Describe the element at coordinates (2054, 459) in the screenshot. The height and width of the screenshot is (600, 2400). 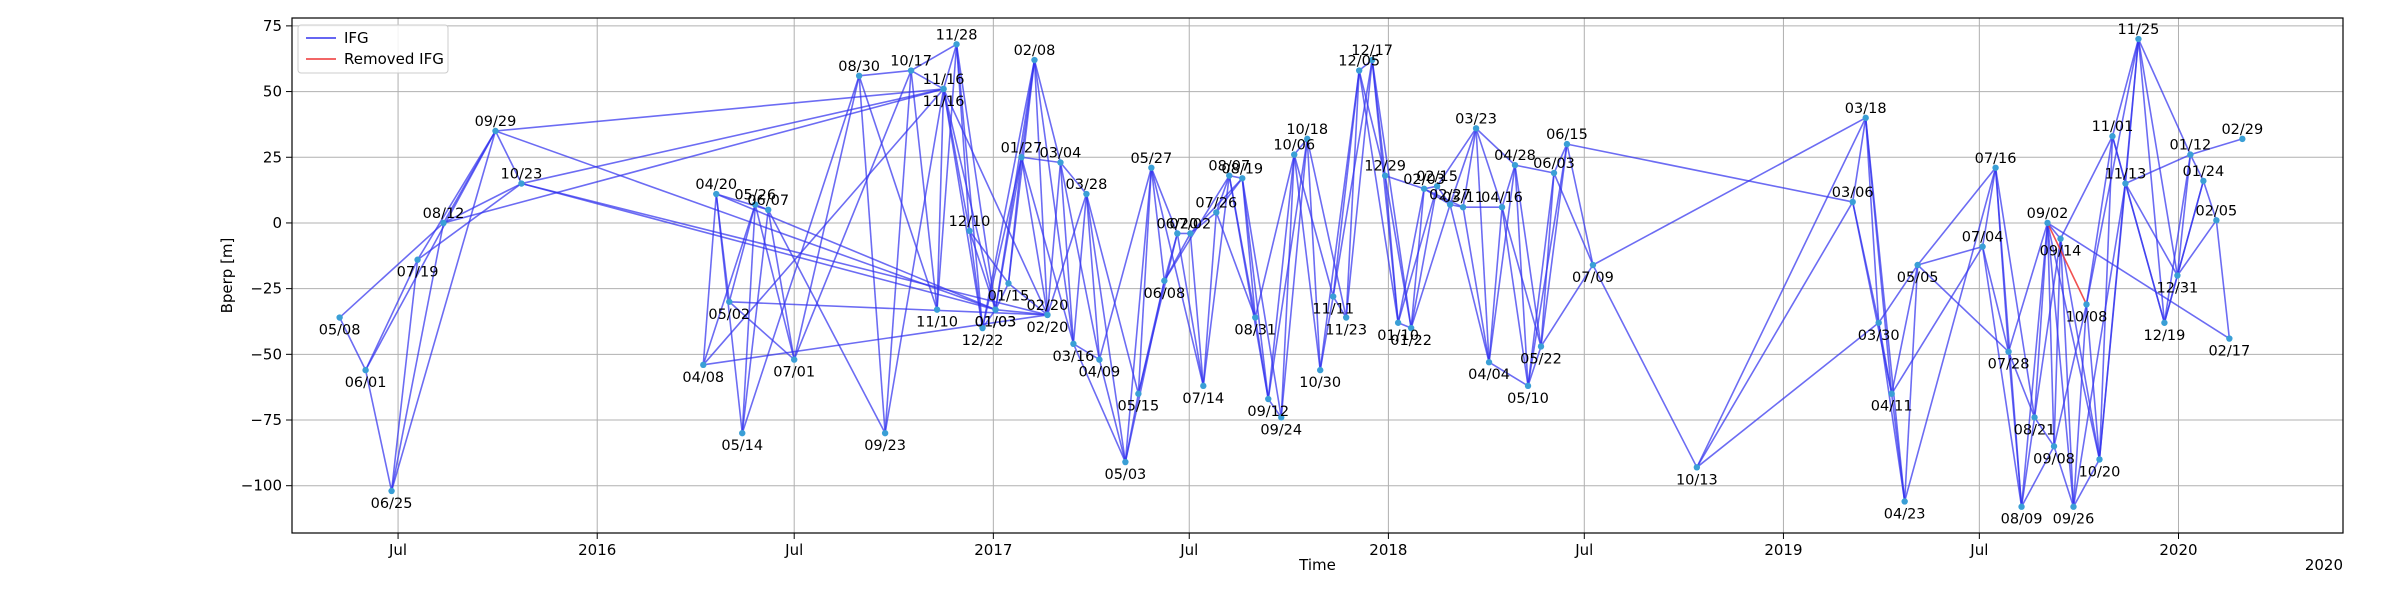
I see `acquisition-label: 09/08` at that location.